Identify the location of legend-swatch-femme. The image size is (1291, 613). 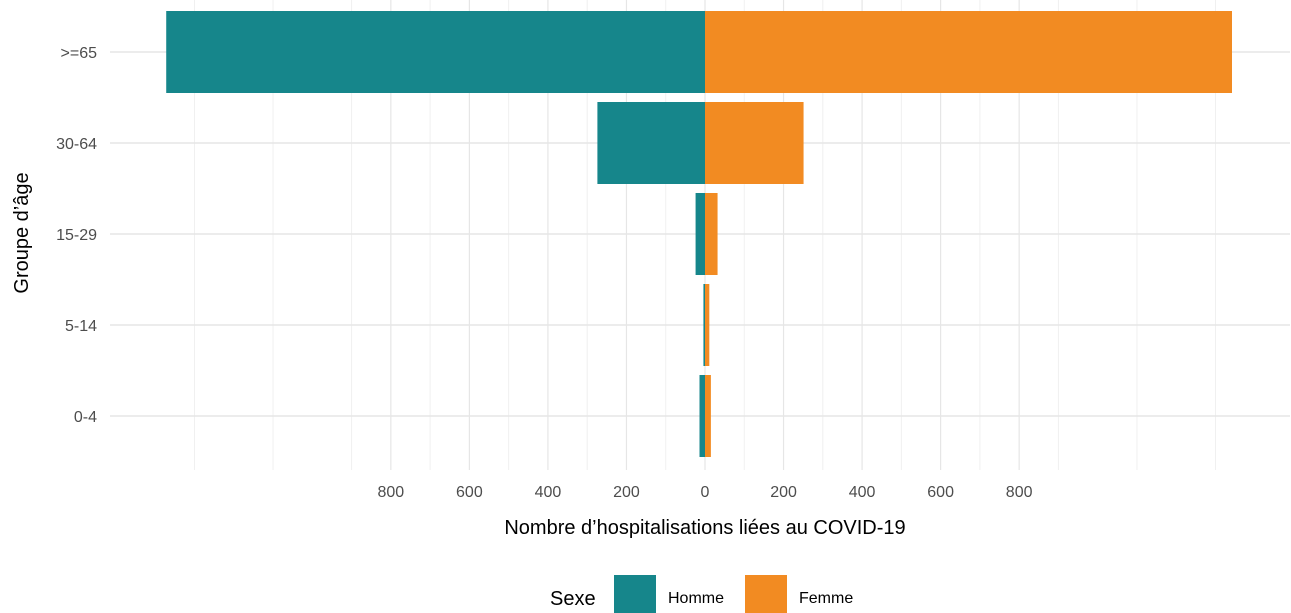
(766, 594).